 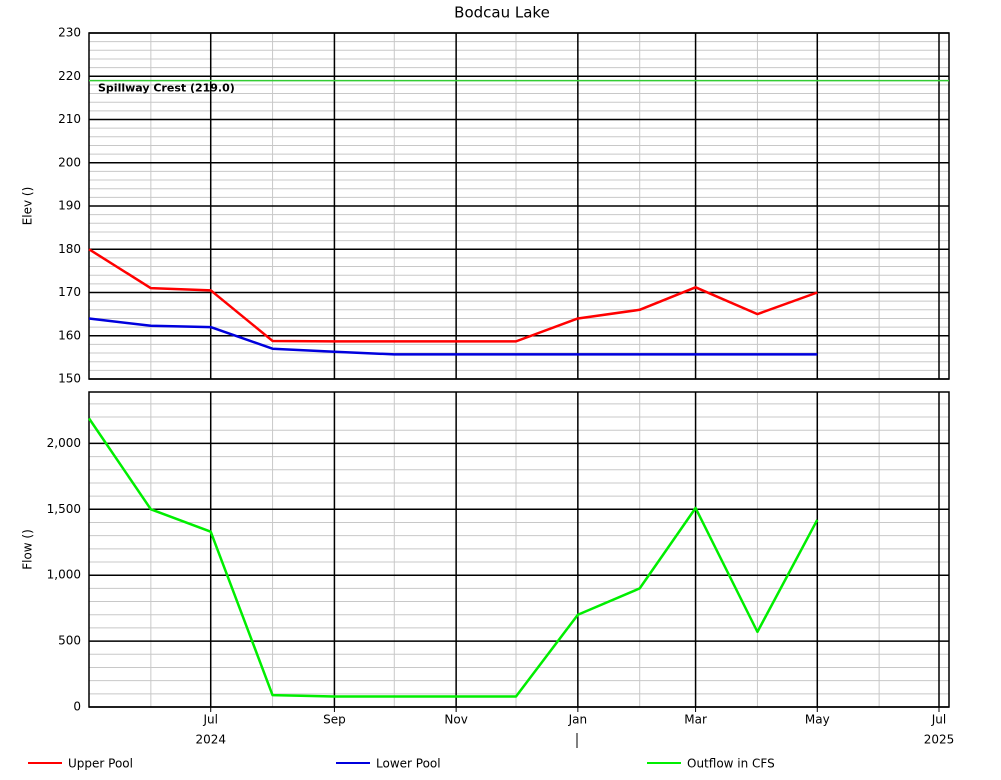 I want to click on y-tick-label: 500, so click(x=69, y=641).